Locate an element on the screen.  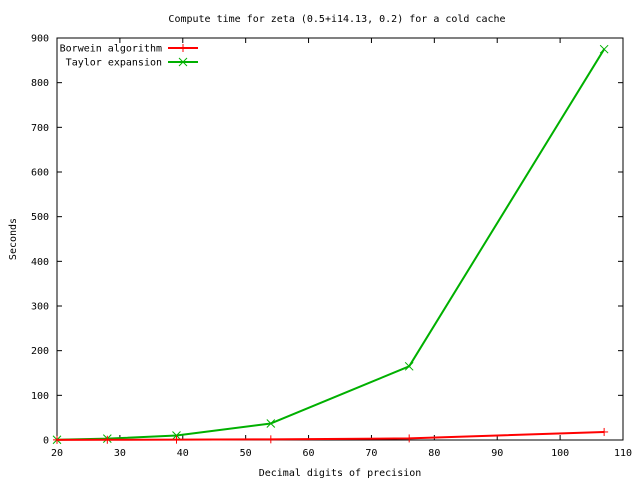
y-tick-label: 0 is located at coordinates (46, 441).